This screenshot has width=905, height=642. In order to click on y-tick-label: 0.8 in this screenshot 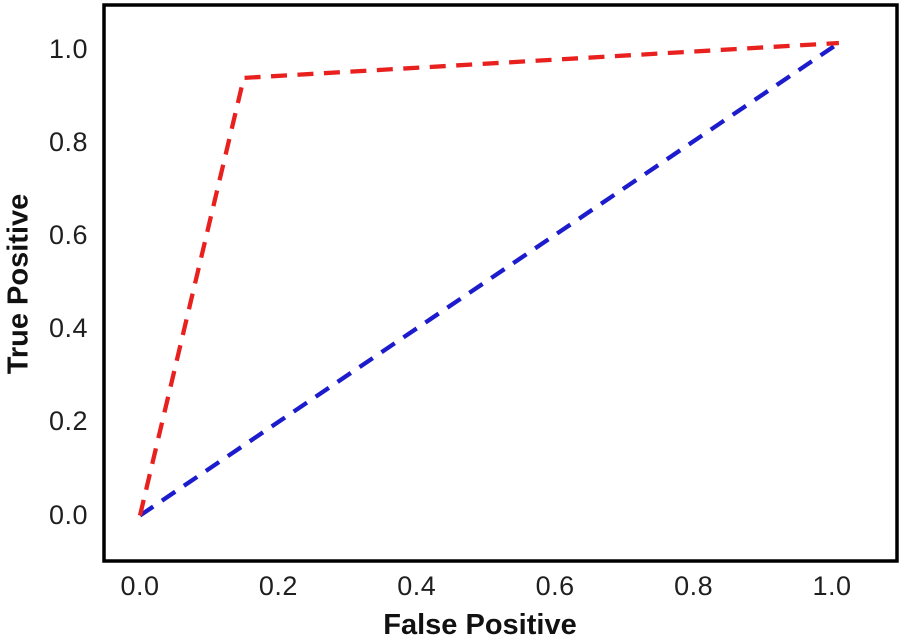, I will do `click(68, 141)`.